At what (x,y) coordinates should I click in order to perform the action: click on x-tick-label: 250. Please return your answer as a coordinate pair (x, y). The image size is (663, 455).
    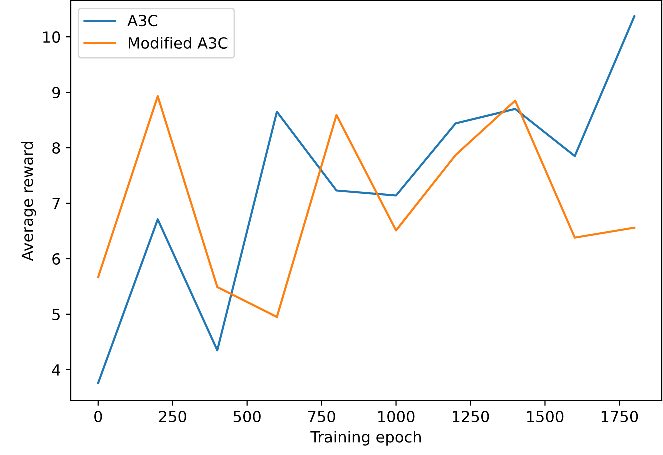
    Looking at the image, I should click on (172, 416).